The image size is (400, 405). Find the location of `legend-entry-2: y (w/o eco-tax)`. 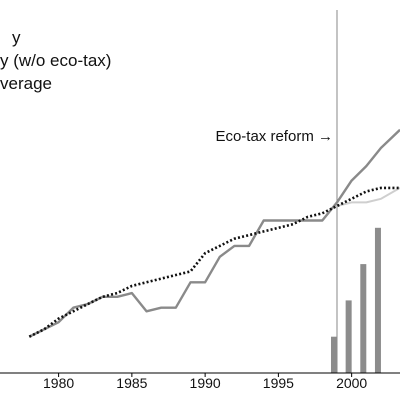

legend-entry-2: y (w/o eco-tax) is located at coordinates (55, 60).